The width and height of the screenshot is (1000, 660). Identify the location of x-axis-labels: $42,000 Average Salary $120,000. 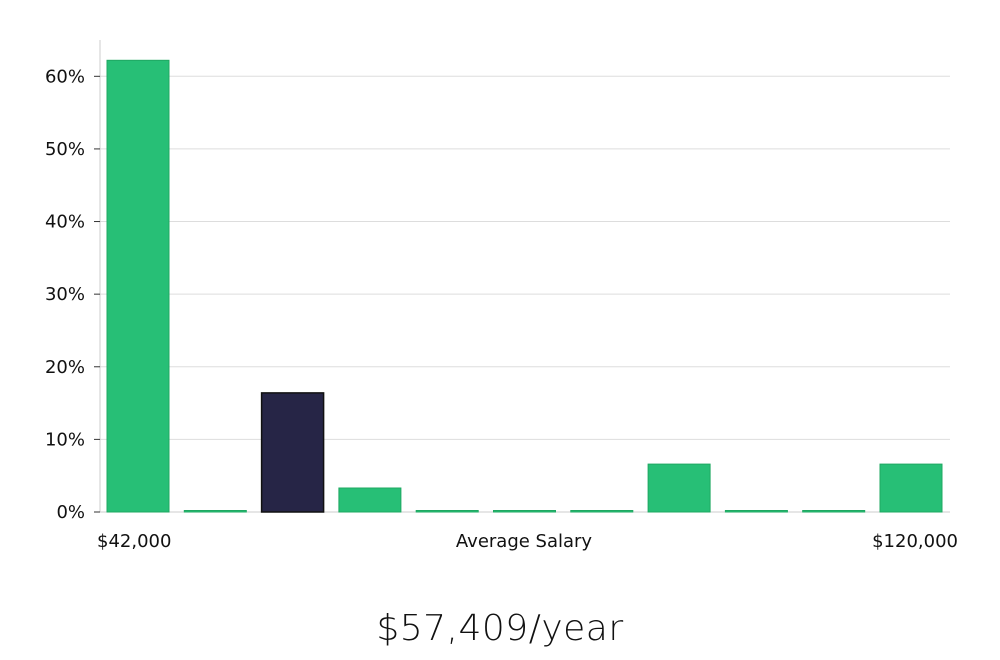
(527, 541).